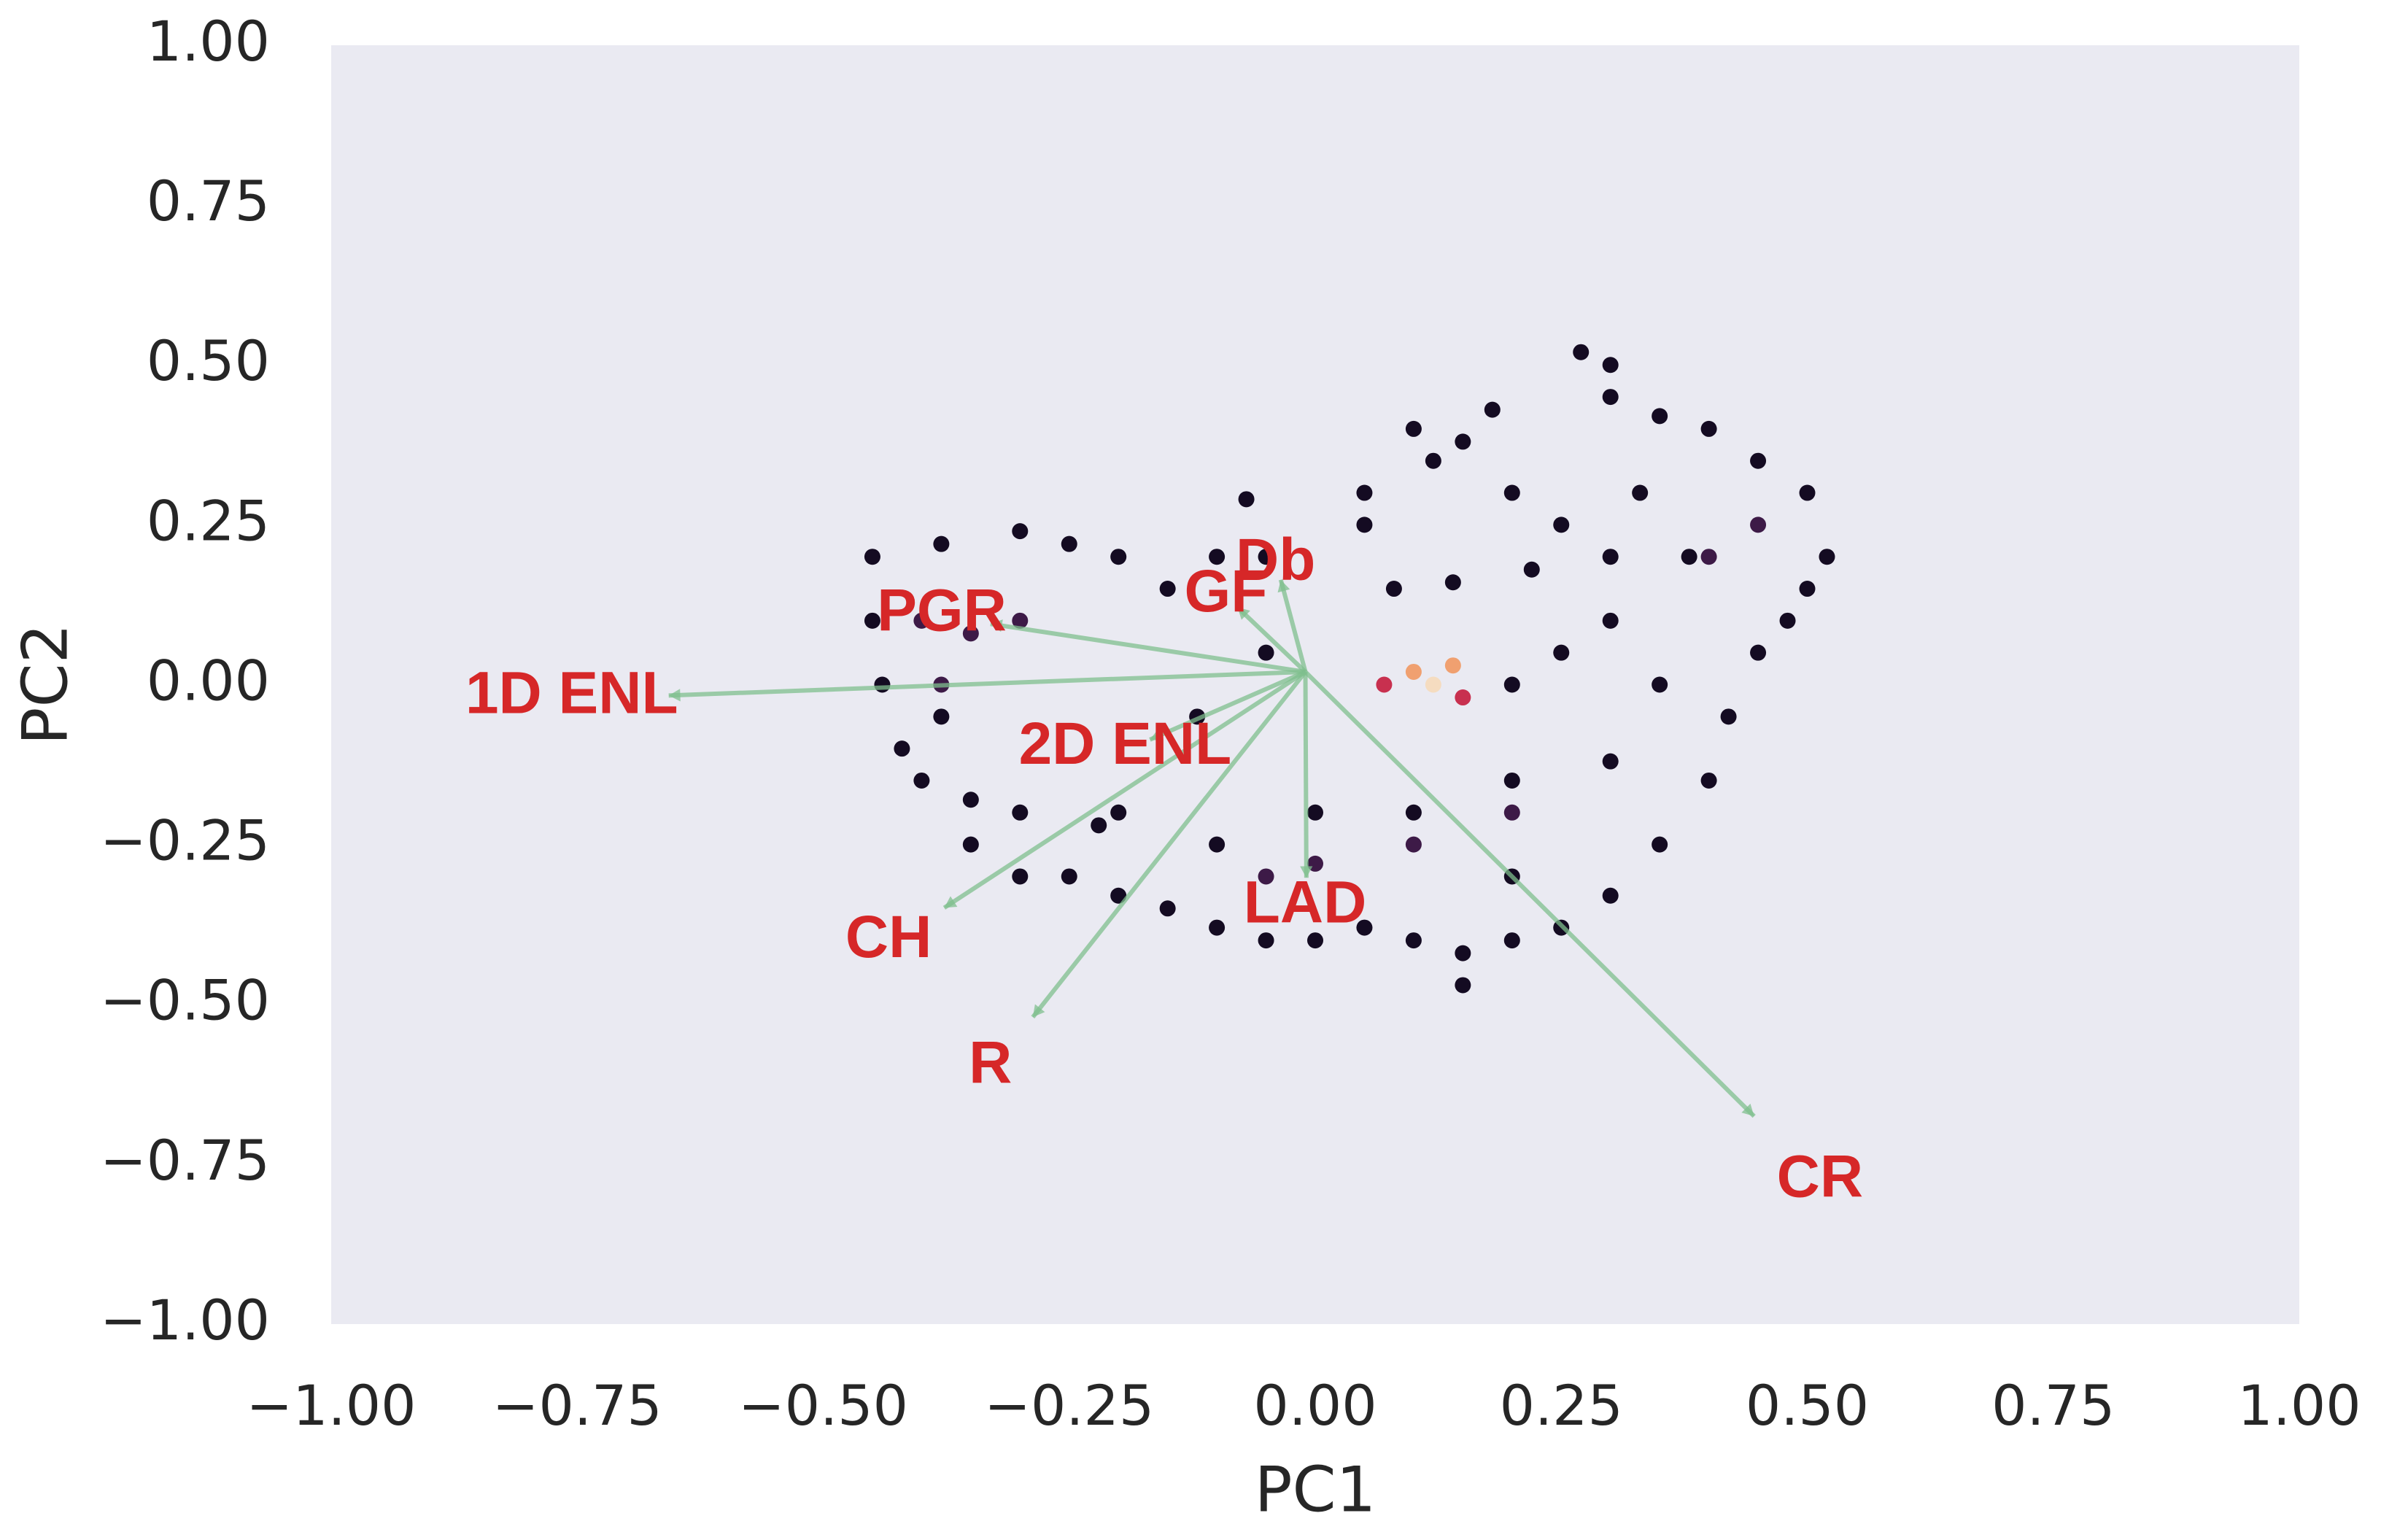  What do you see at coordinates (991, 1062) in the screenshot?
I see `loading-label: R` at bounding box center [991, 1062].